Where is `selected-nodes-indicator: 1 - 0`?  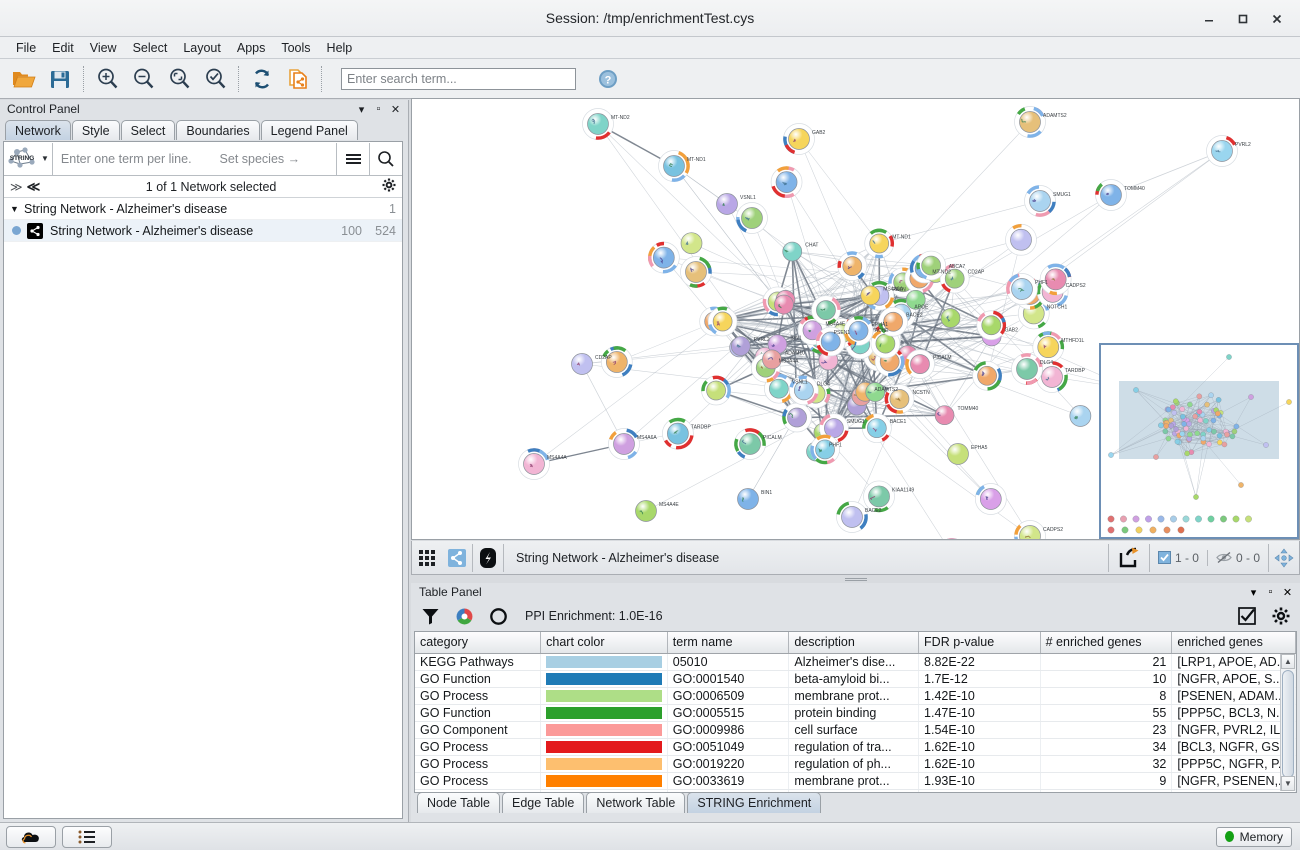 selected-nodes-indicator: 1 - 0 is located at coordinates (1178, 558).